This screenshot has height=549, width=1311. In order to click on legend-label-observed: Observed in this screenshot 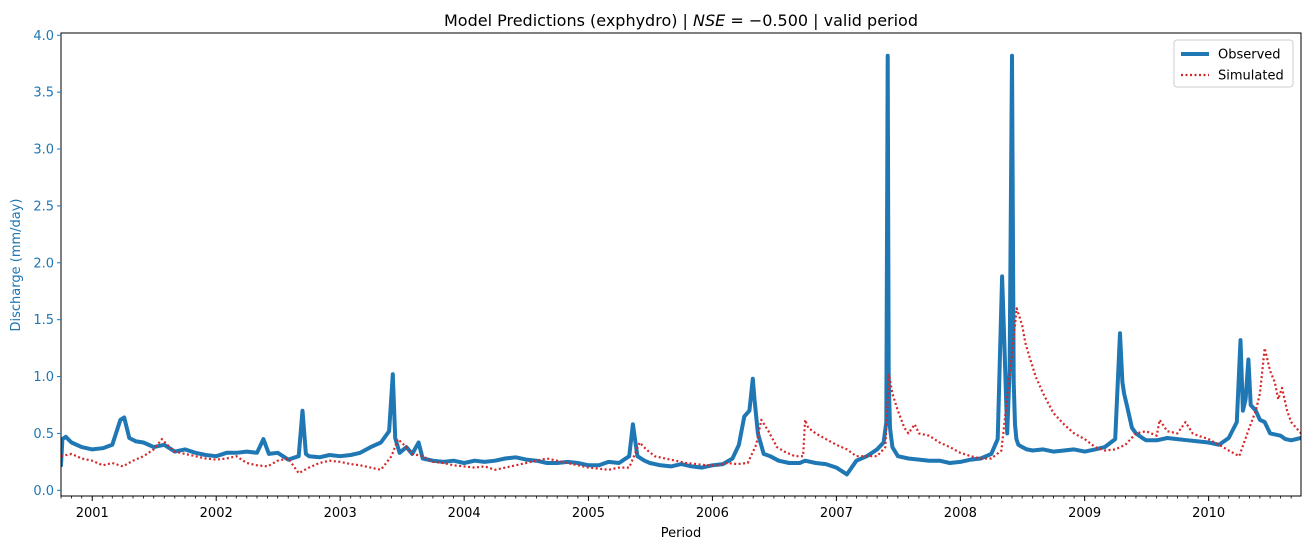, I will do `click(1249, 55)`.